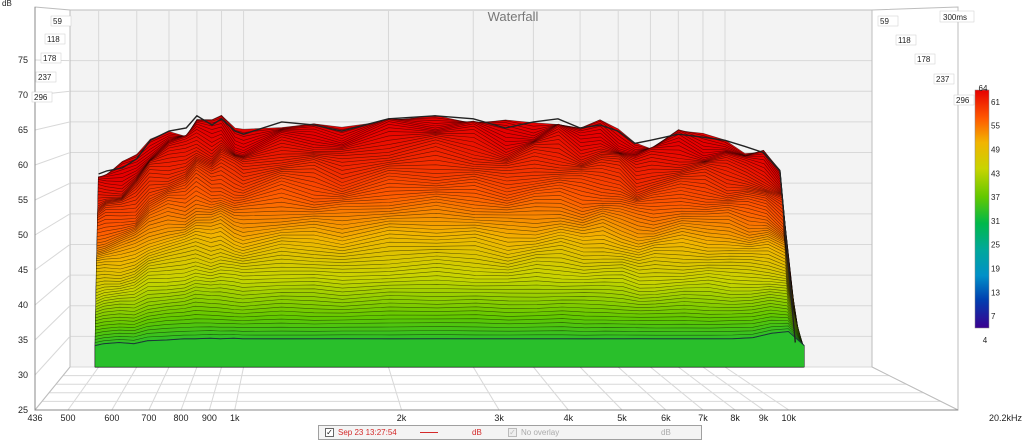 This screenshot has height=442, width=1024. What do you see at coordinates (995, 126) in the screenshot?
I see `colorbar-tick-label: 55` at bounding box center [995, 126].